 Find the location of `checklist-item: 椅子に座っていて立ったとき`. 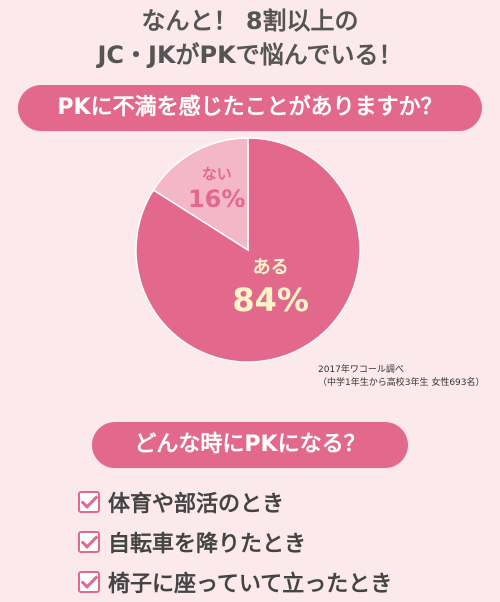

checklist-item: 椅子に座っていて立ったとき is located at coordinates (235, 582).